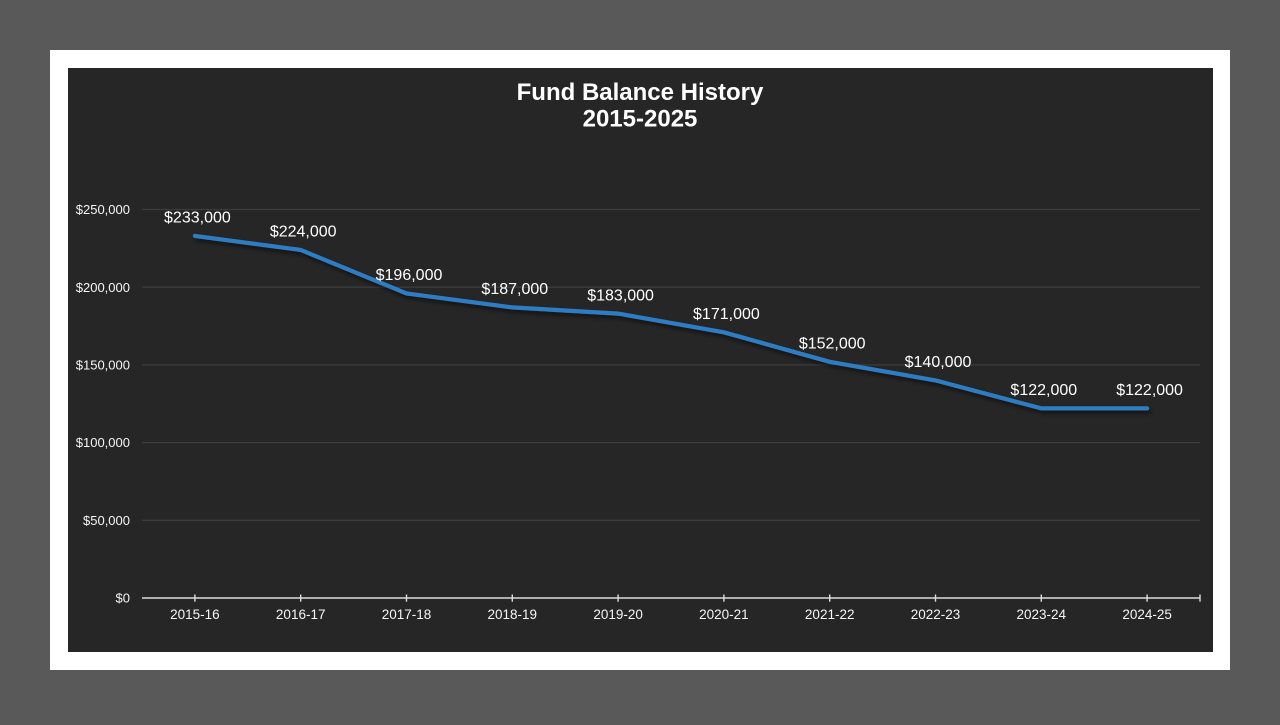 The width and height of the screenshot is (1280, 725). I want to click on svg-text: $233,000, so click(197, 218).